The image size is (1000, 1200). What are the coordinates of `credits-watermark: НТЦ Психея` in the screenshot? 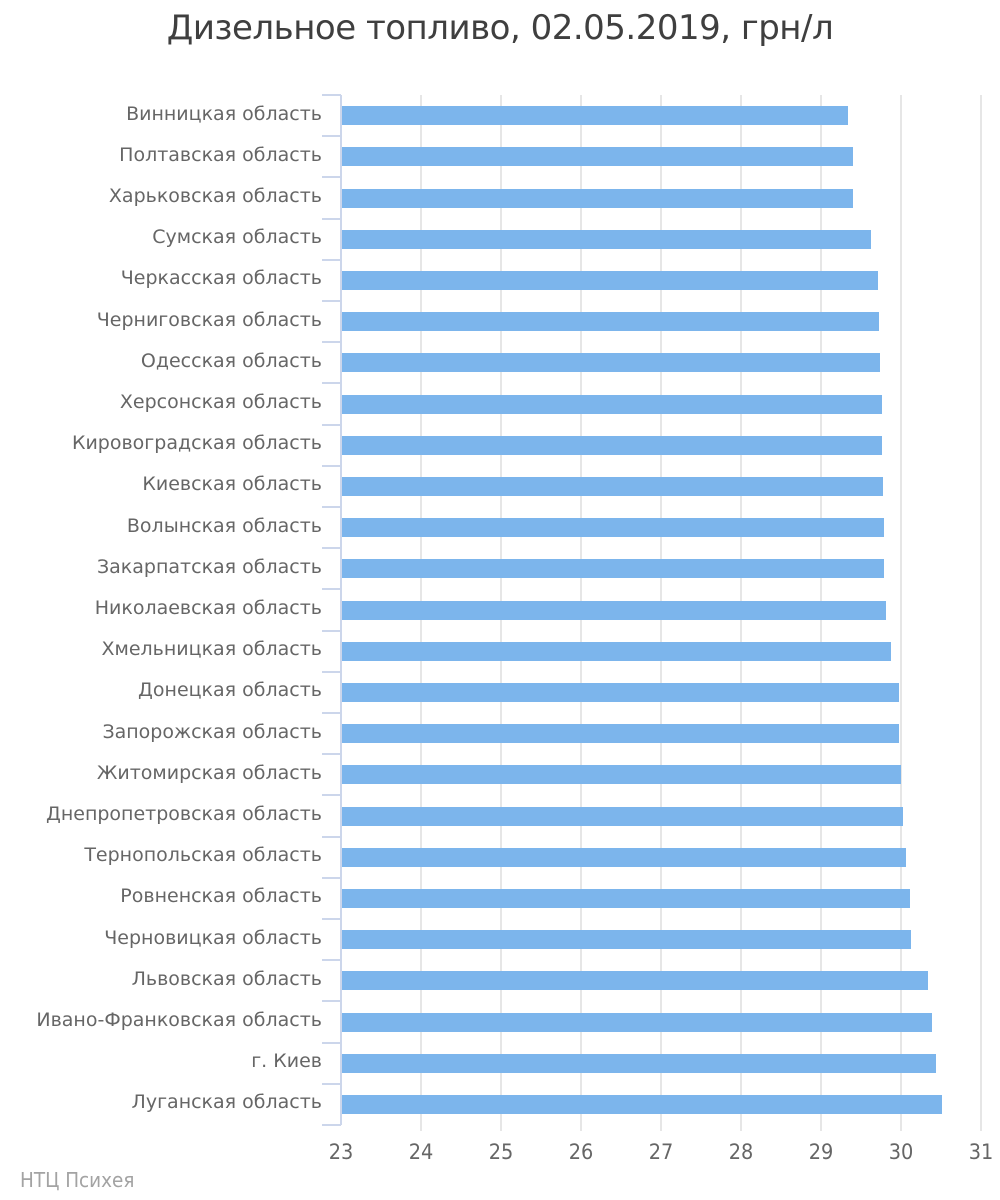 It's located at (77, 1180).